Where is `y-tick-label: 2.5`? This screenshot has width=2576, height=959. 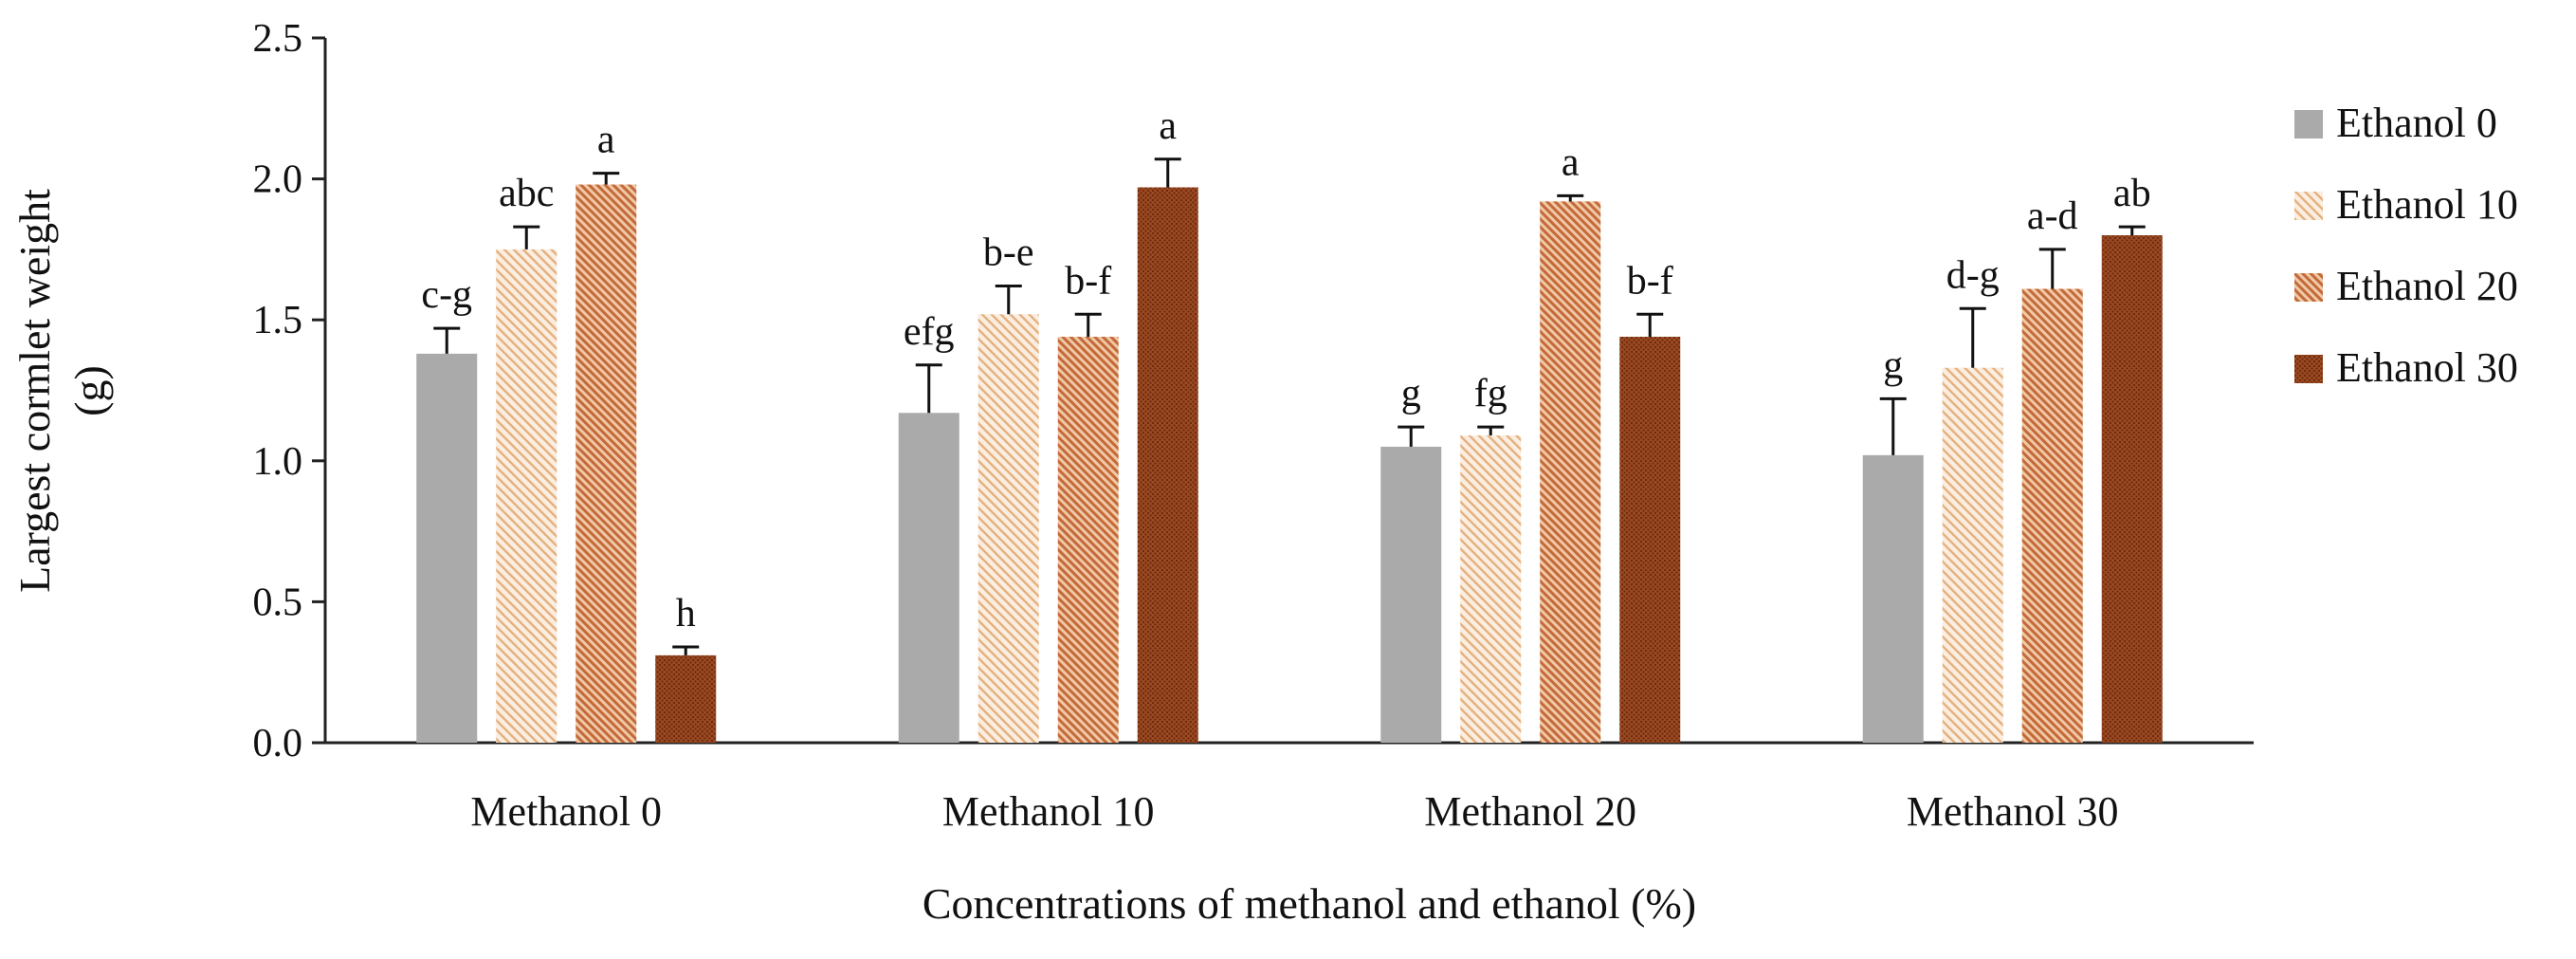
y-tick-label: 2.5 is located at coordinates (278, 39).